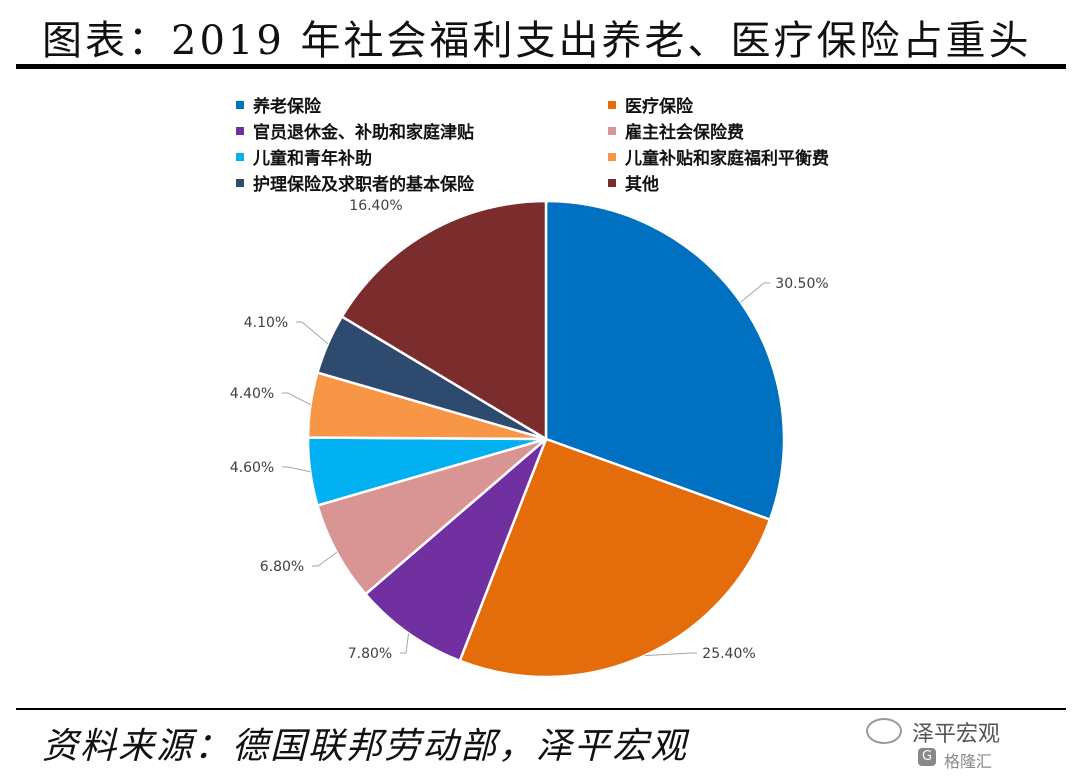 This screenshot has height=776, width=1080. I want to click on legend-label: 医疗保险, so click(659, 107).